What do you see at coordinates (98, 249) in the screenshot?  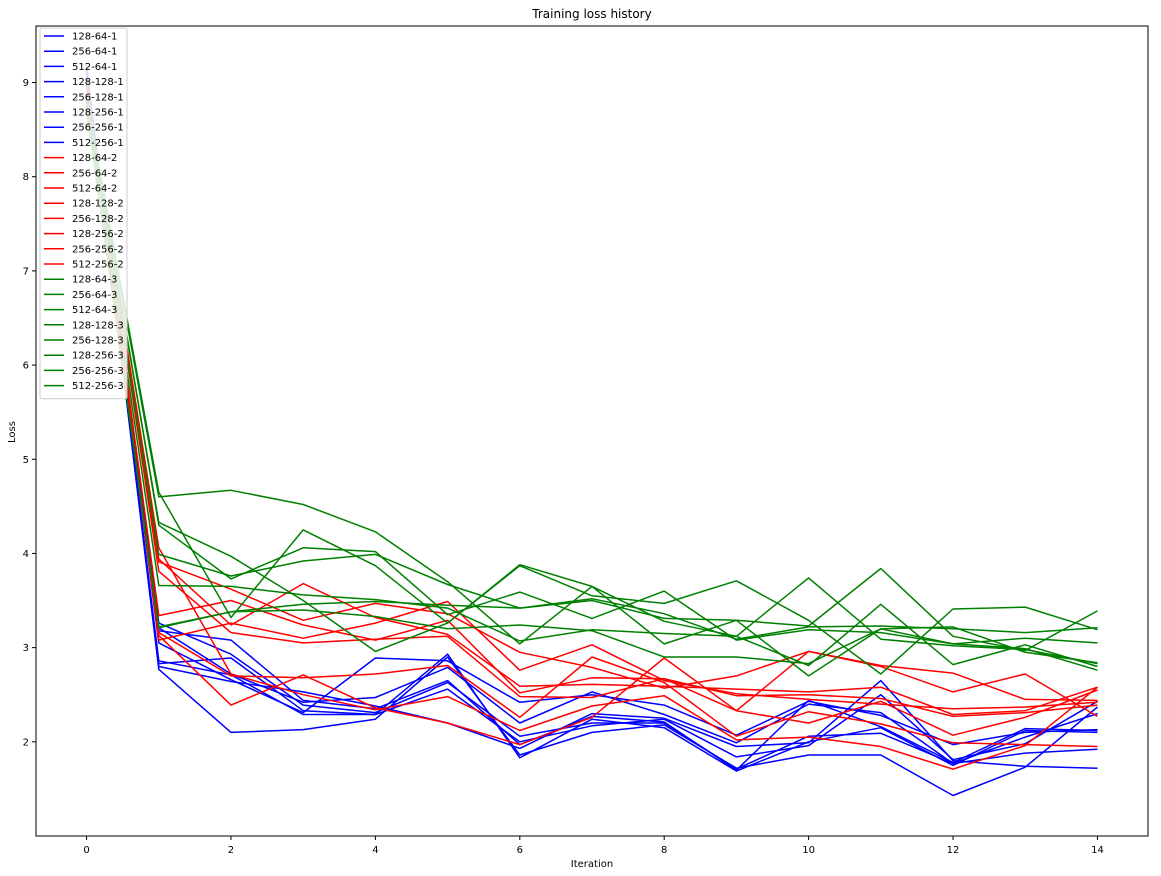 I see `legend-label: 256-256-2` at bounding box center [98, 249].